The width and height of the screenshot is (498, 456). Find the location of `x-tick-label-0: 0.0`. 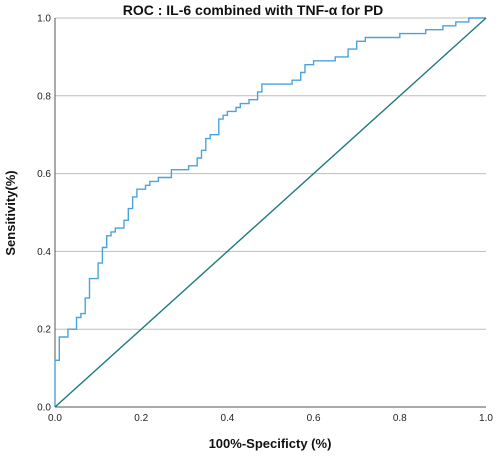

x-tick-label-0: 0.0 is located at coordinates (55, 418).